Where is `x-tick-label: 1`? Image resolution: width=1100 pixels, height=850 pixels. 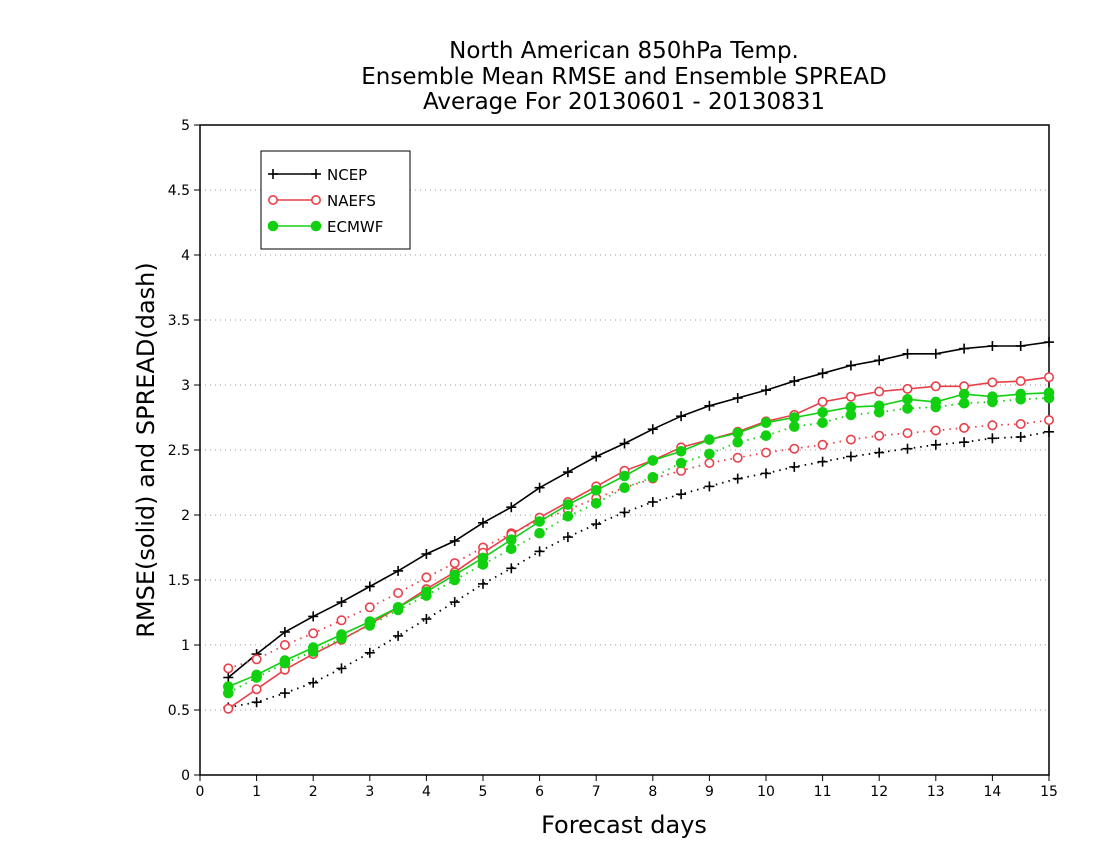 x-tick-label: 1 is located at coordinates (256, 792).